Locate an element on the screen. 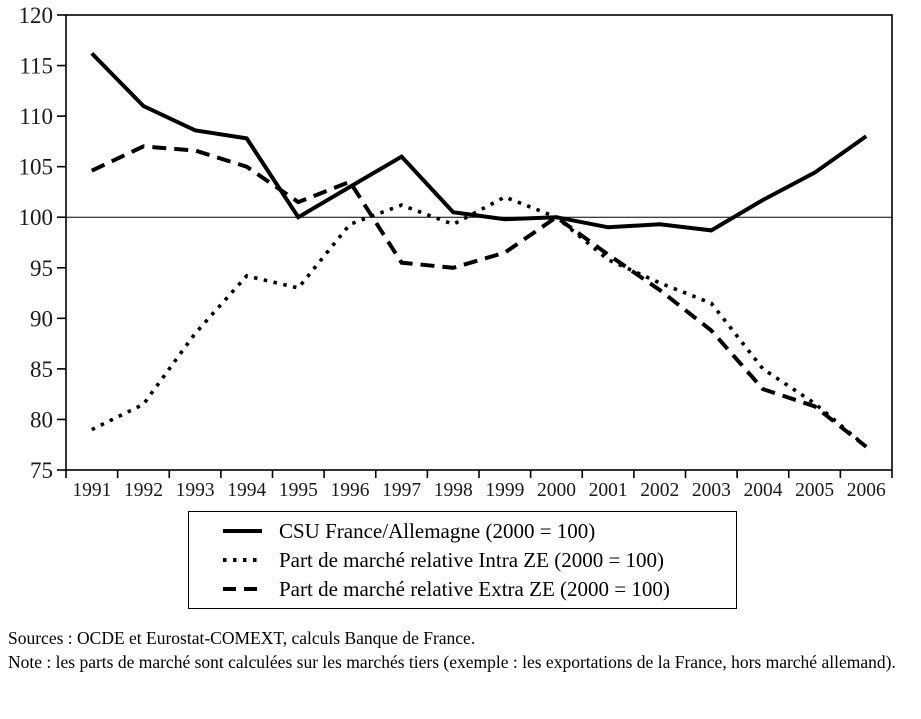 This screenshot has height=719, width=921. x-tick-label: 1999 is located at coordinates (504, 490).